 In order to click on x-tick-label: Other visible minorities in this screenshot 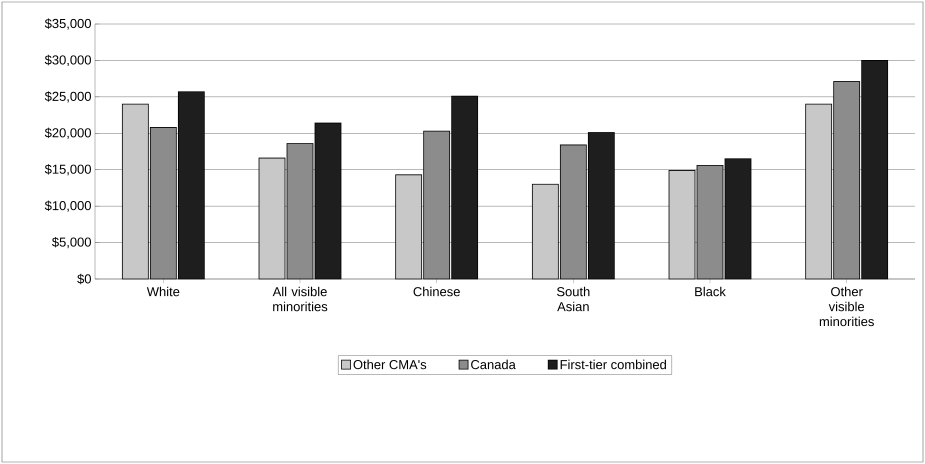, I will do `click(847, 306)`.